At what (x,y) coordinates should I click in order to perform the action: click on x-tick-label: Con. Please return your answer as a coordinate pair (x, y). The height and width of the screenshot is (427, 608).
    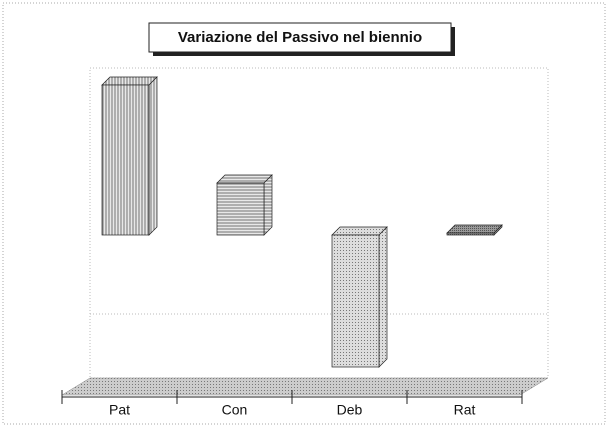
    Looking at the image, I should click on (235, 410).